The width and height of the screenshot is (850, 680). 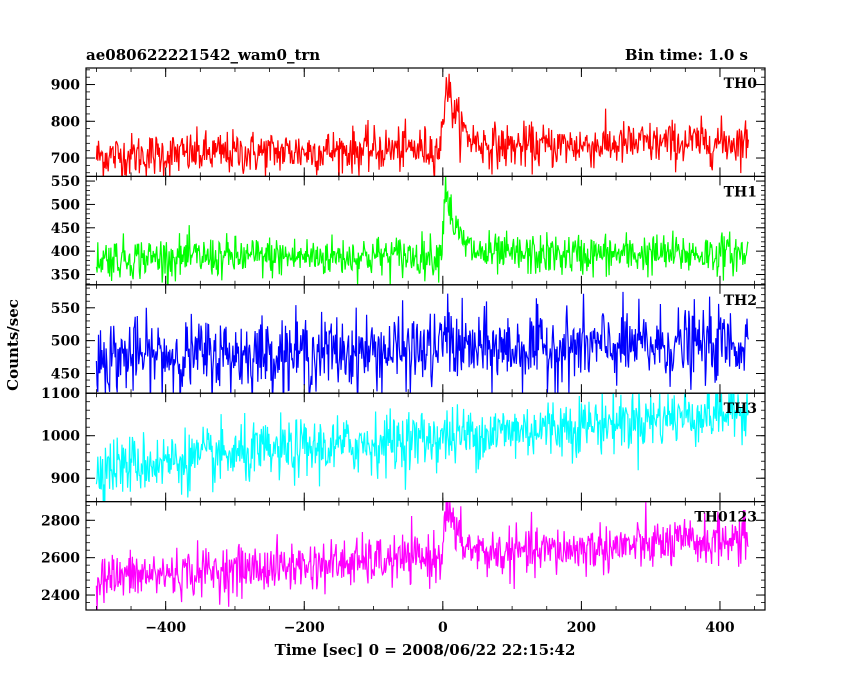 I want to click on y-axis-label: Counts/sec, so click(x=13, y=345).